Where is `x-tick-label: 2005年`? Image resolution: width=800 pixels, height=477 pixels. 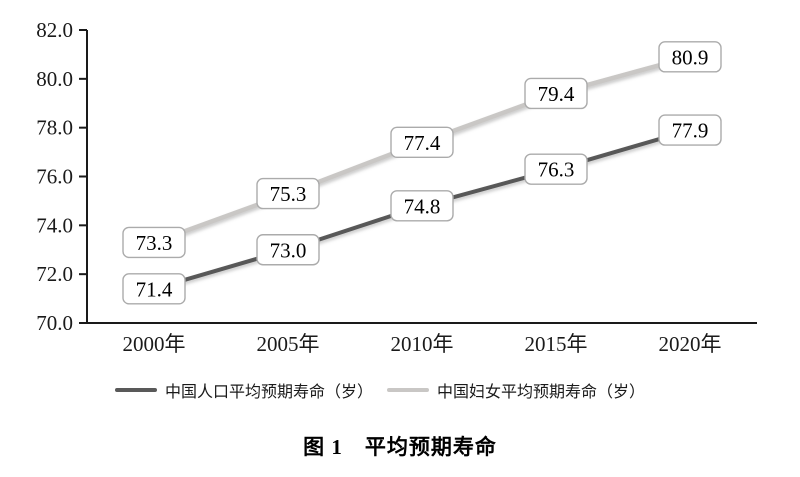
x-tick-label: 2005年 is located at coordinates (288, 344).